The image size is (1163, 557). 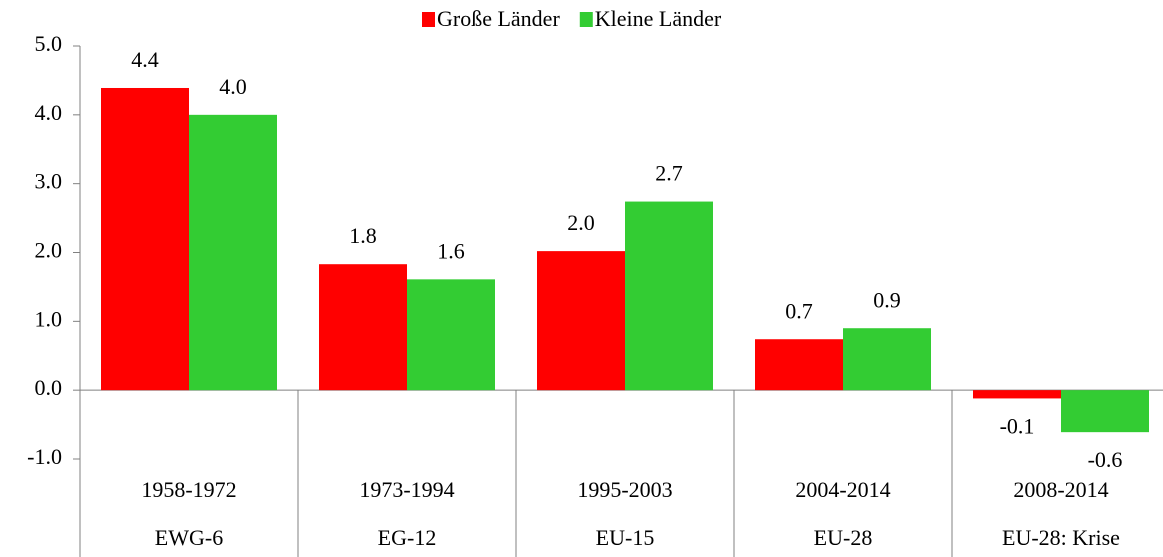 What do you see at coordinates (1105, 459) in the screenshot?
I see `data-label: -0.6` at bounding box center [1105, 459].